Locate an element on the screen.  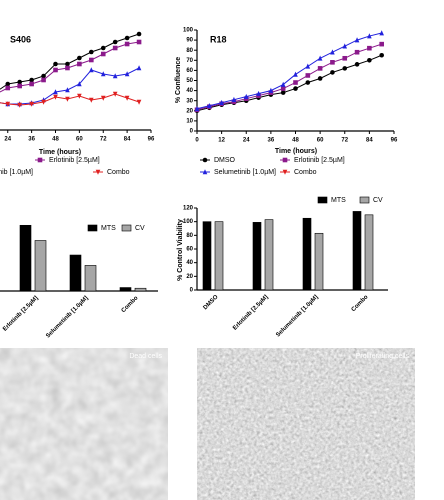
micrograph is located at coordinates (84, 424).